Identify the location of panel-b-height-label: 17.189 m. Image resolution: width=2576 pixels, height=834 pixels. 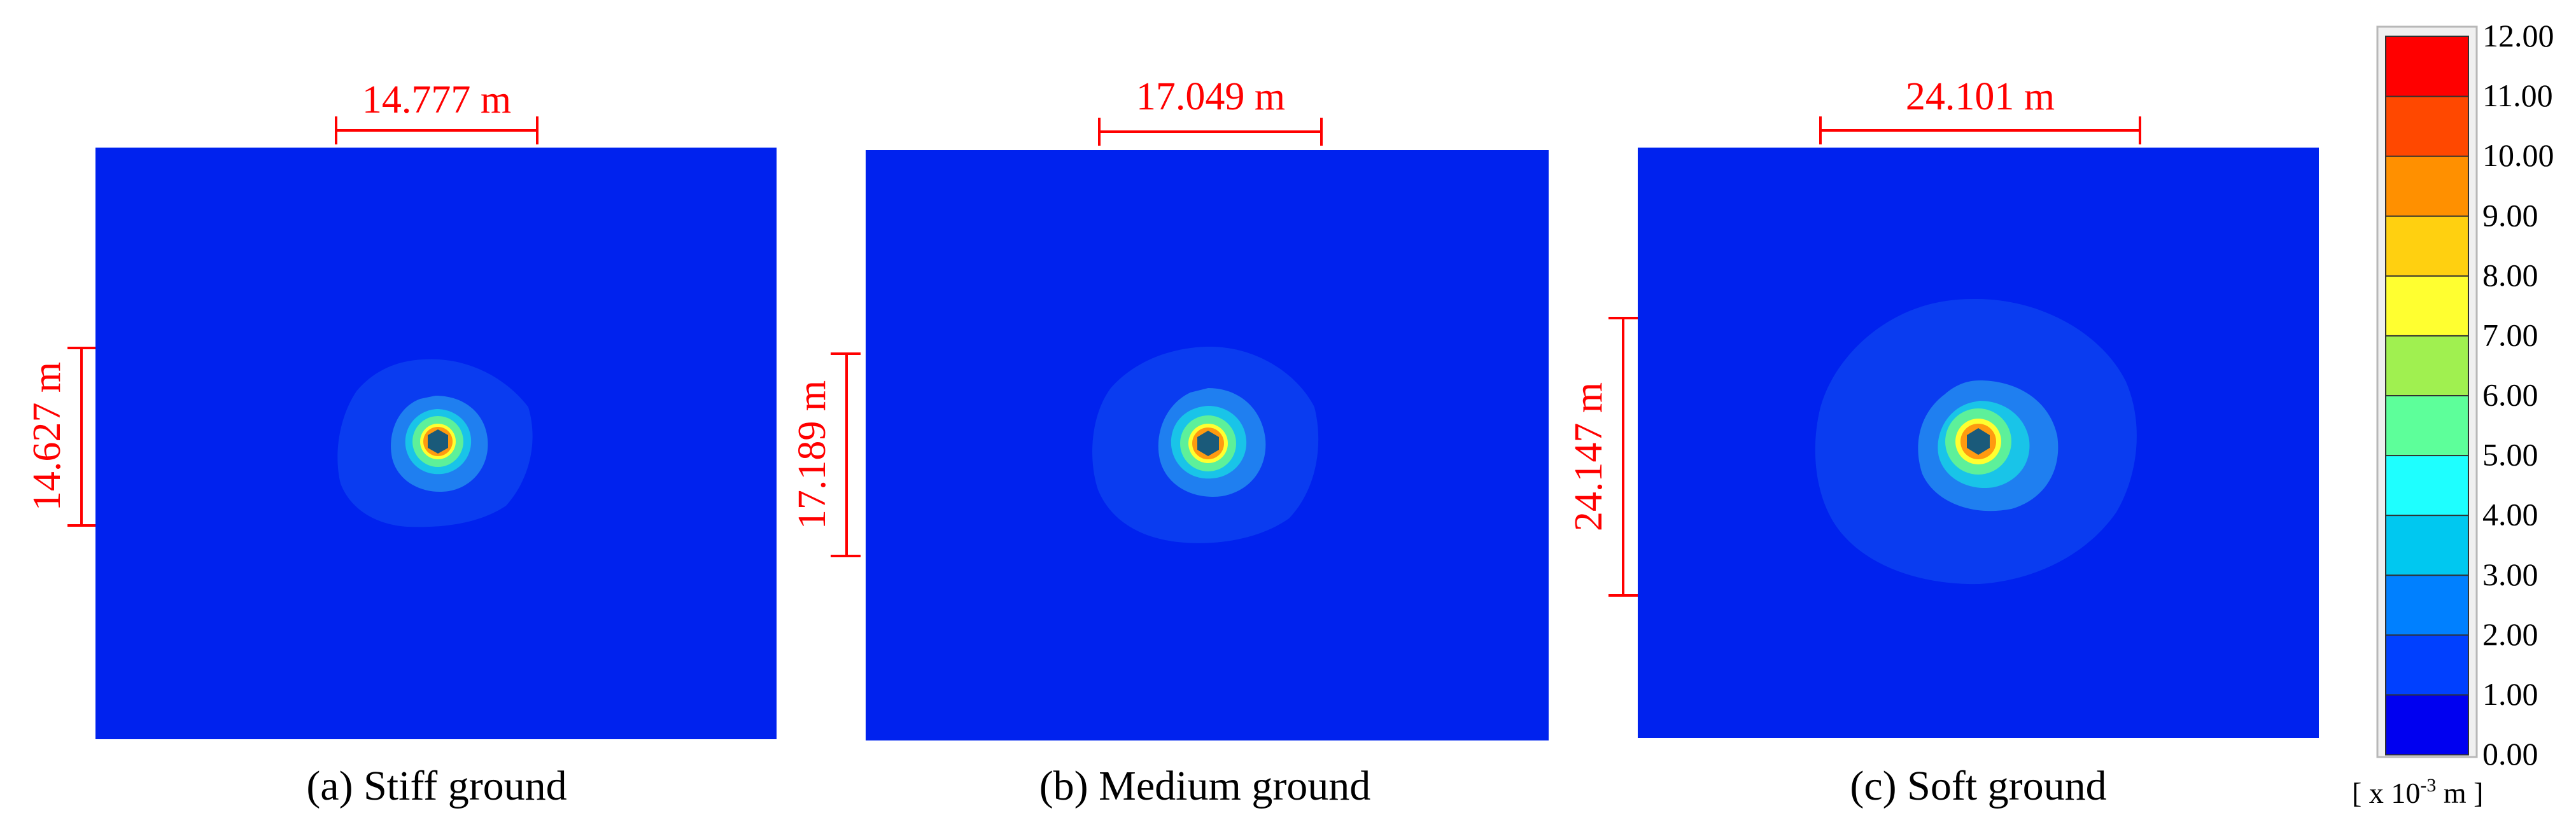
(813, 454).